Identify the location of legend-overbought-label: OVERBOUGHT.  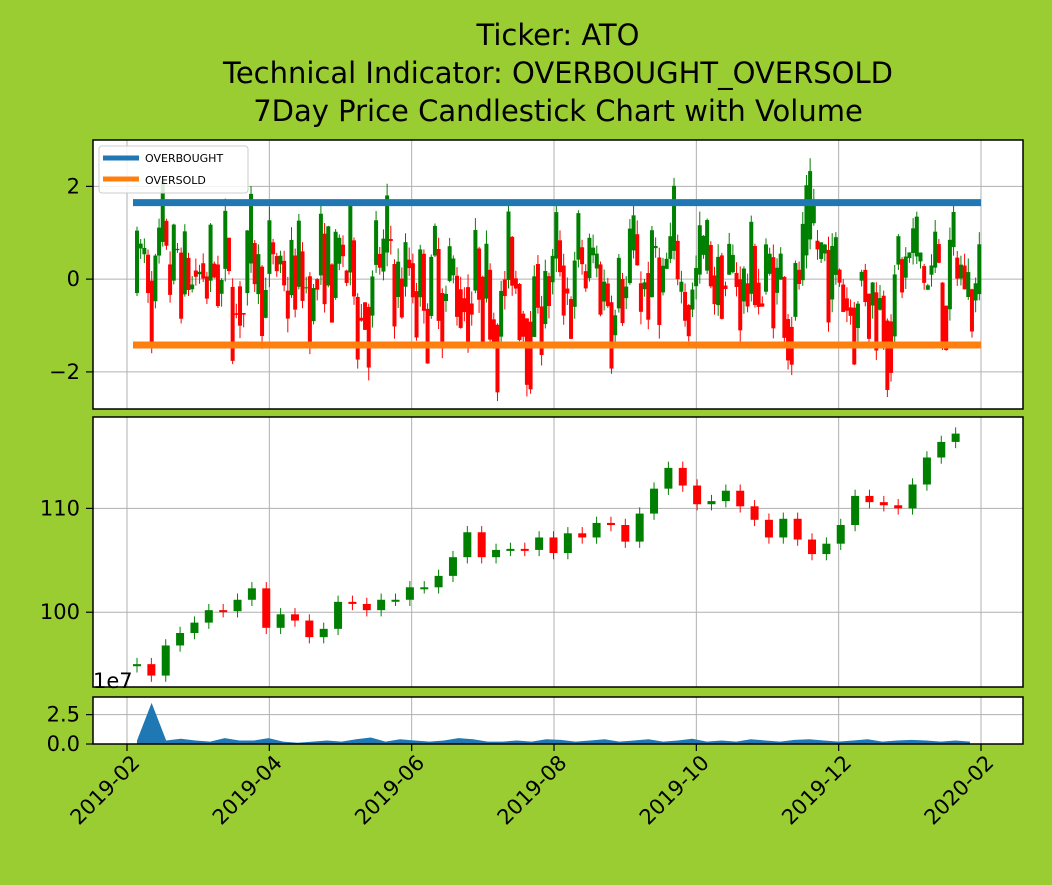
(184, 158).